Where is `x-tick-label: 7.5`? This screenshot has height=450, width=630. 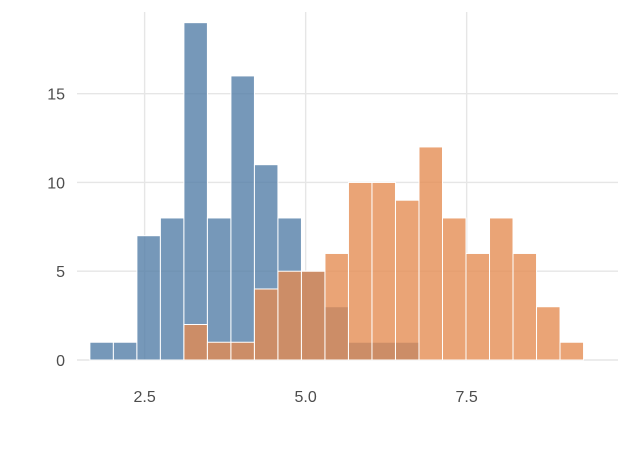 x-tick-label: 7.5 is located at coordinates (467, 397).